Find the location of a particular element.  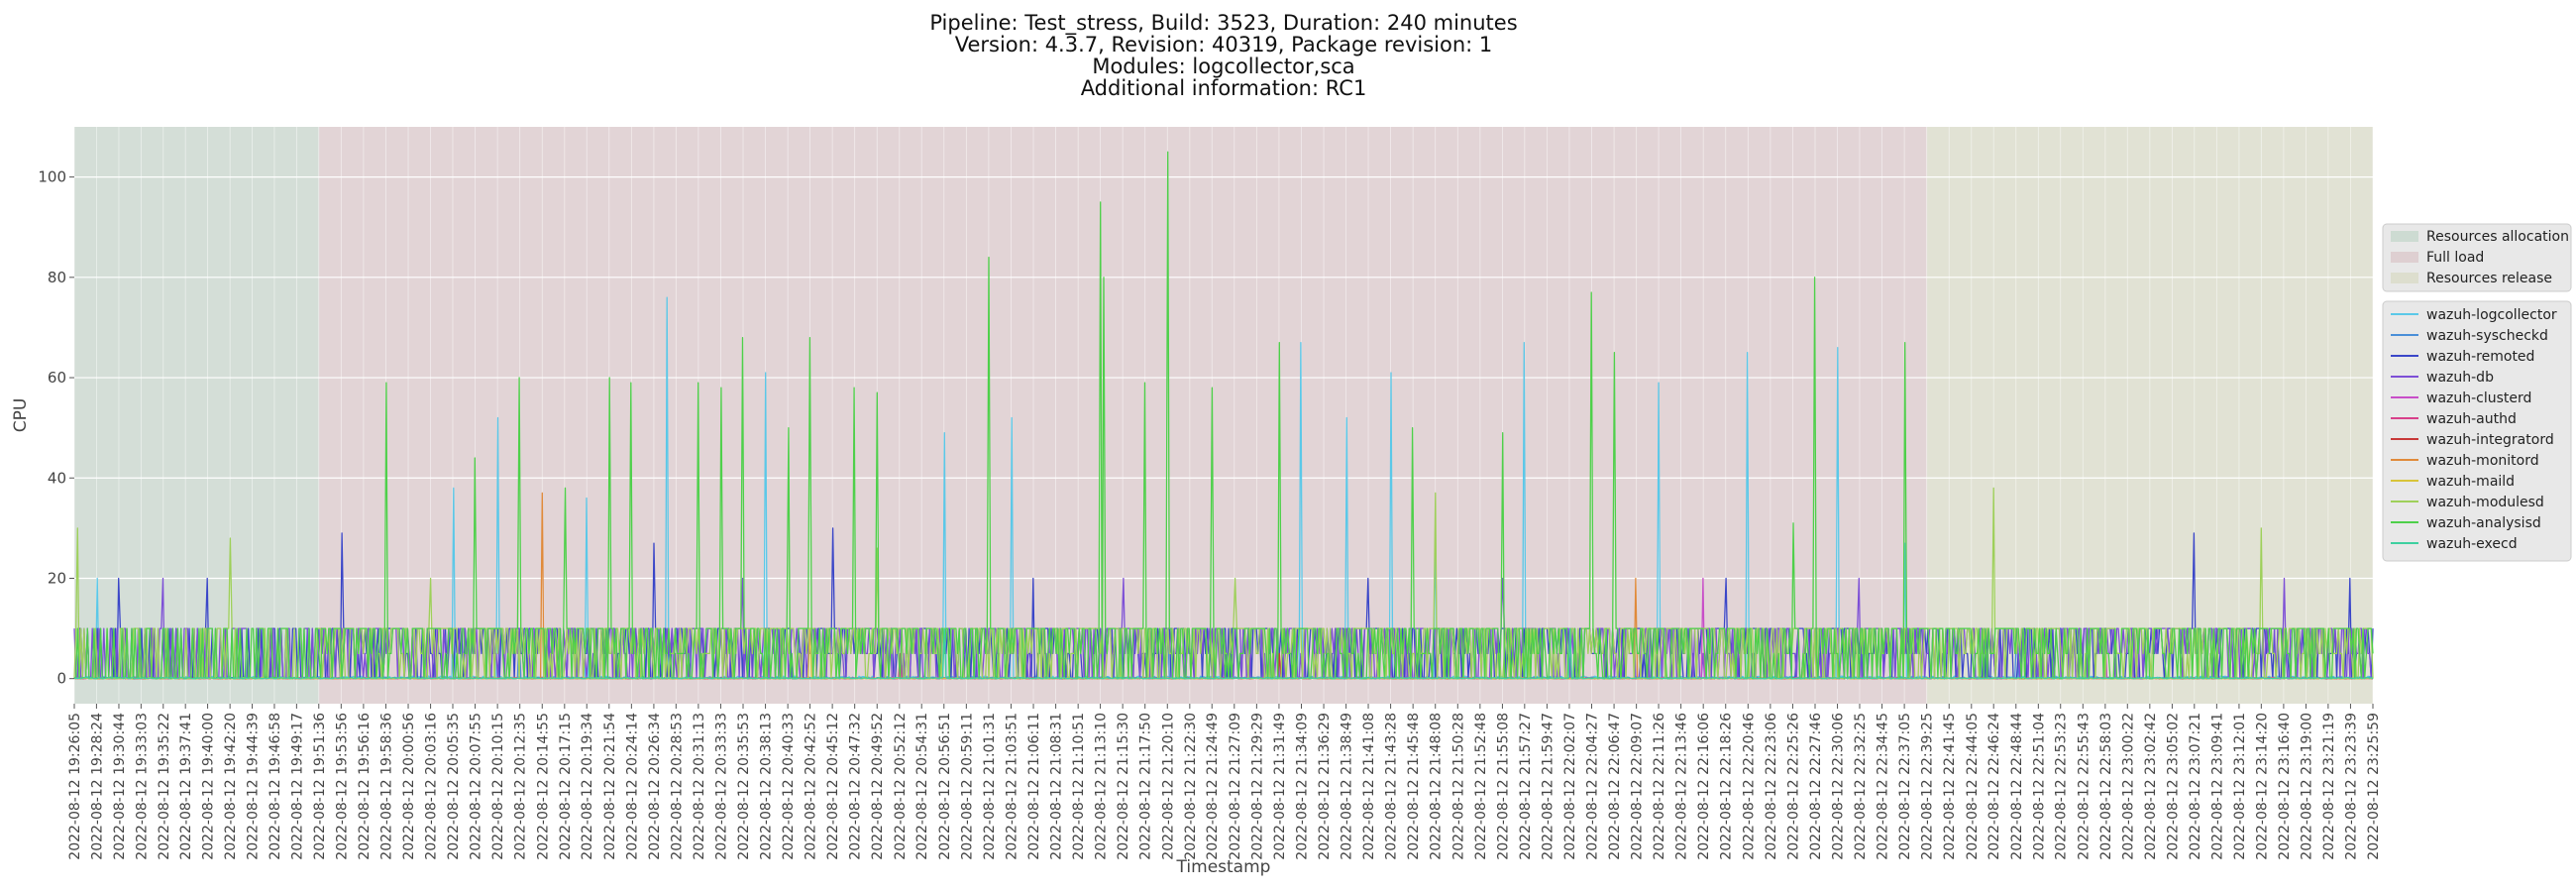

legend-series-label-5: wazuh-authd is located at coordinates (2471, 419).